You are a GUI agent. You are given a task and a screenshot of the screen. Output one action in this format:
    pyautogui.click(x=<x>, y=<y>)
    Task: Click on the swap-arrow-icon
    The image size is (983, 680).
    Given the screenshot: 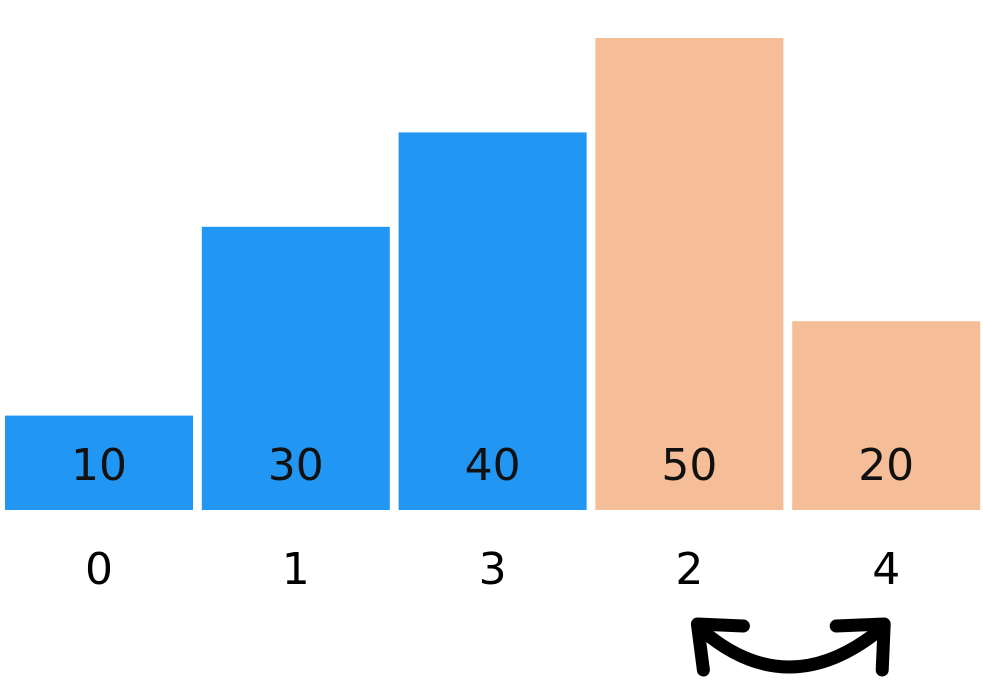 What is the action you would take?
    pyautogui.click(x=790, y=647)
    